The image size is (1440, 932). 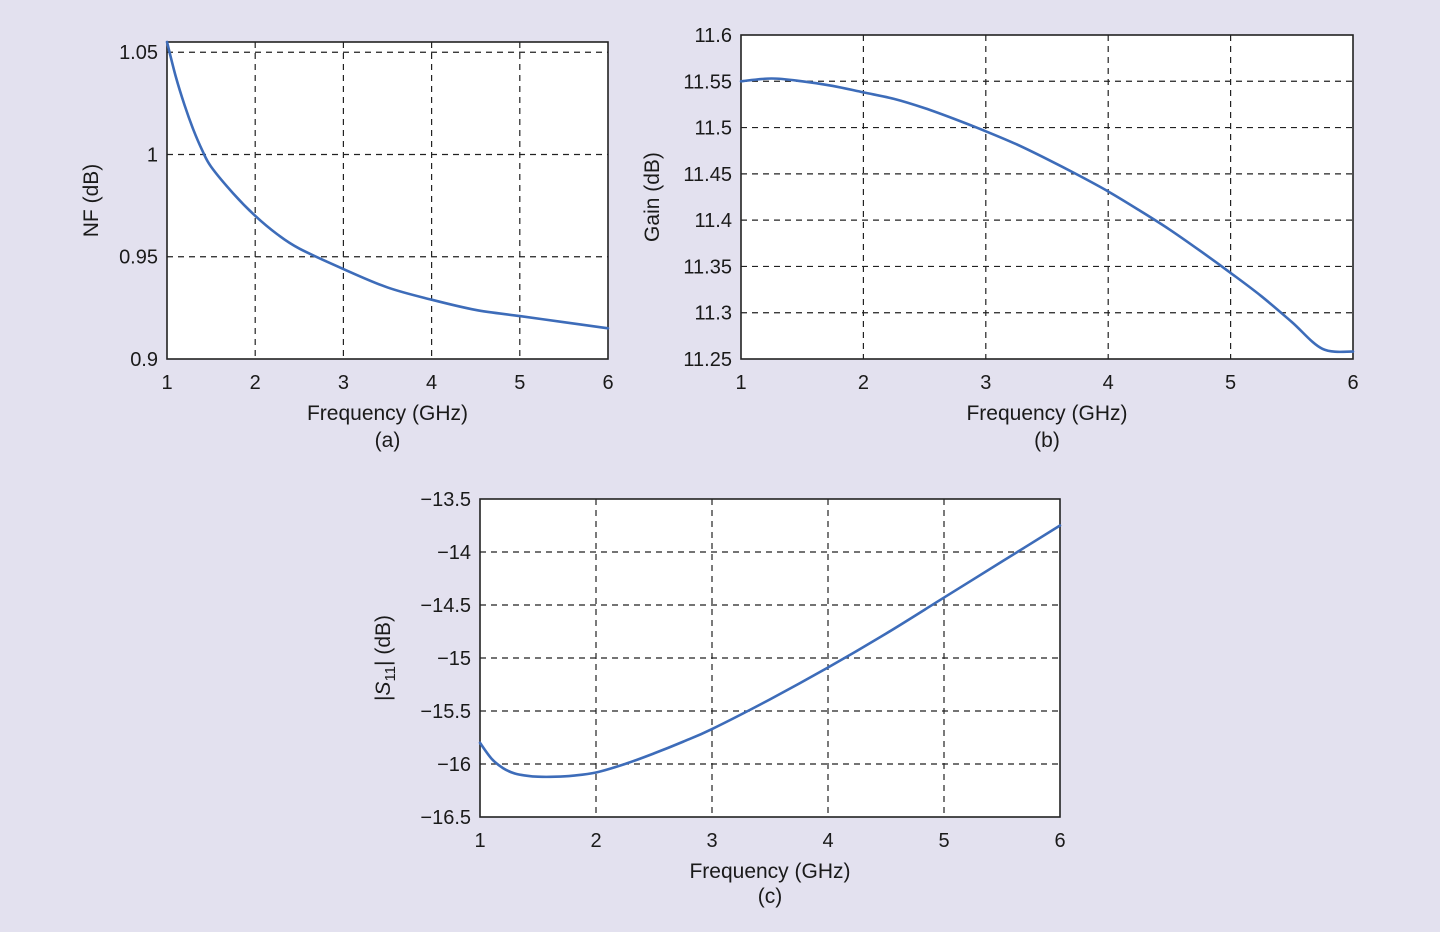 What do you see at coordinates (985, 383) in the screenshot?
I see `panel-b-x-tick-label: 3` at bounding box center [985, 383].